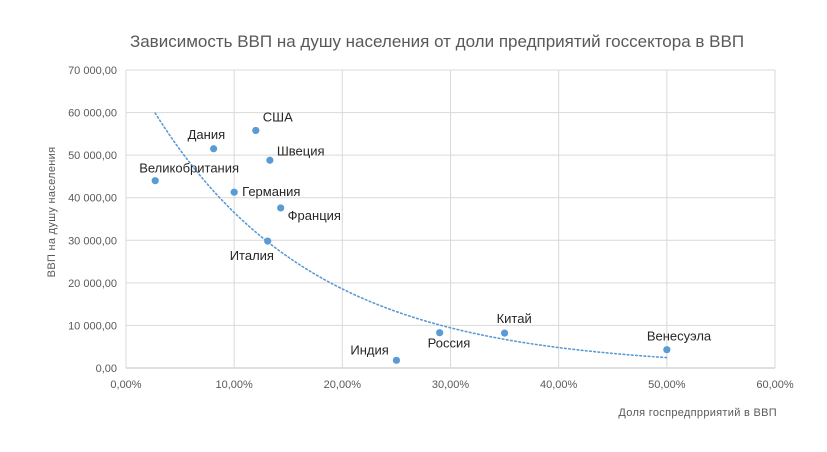 This screenshot has width=827, height=452. What do you see at coordinates (514, 318) in the screenshot?
I see `data-label: Китай` at bounding box center [514, 318].